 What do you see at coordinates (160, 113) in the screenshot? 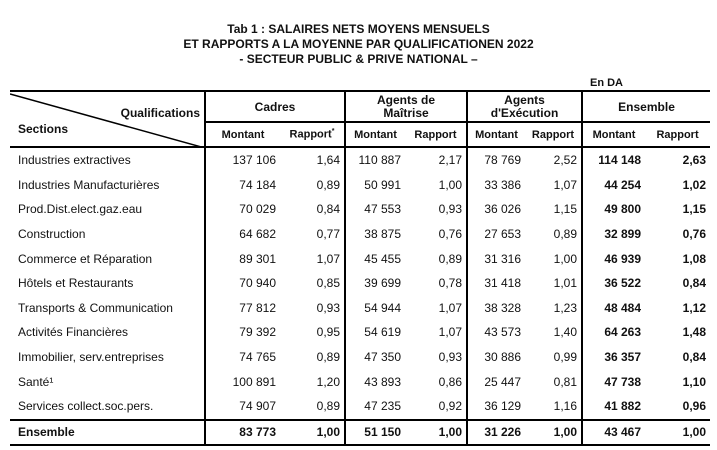
I see `qualifications-label: Qualifications` at bounding box center [160, 113].